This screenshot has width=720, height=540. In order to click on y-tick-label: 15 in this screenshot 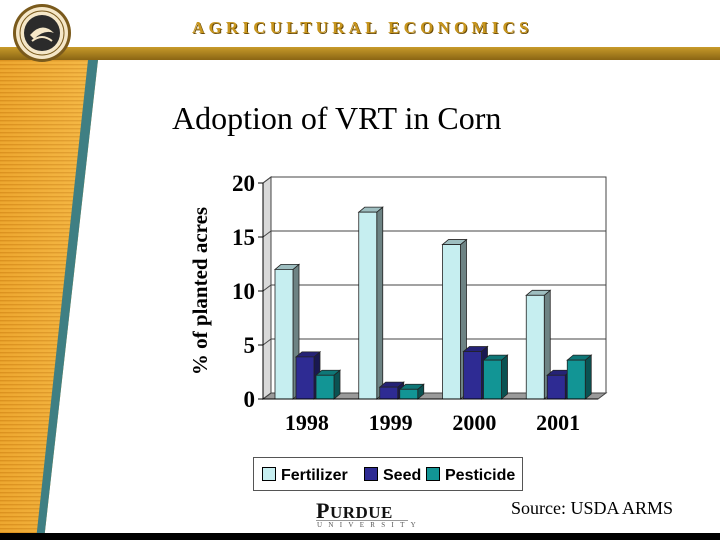, I will do `click(243, 237)`.